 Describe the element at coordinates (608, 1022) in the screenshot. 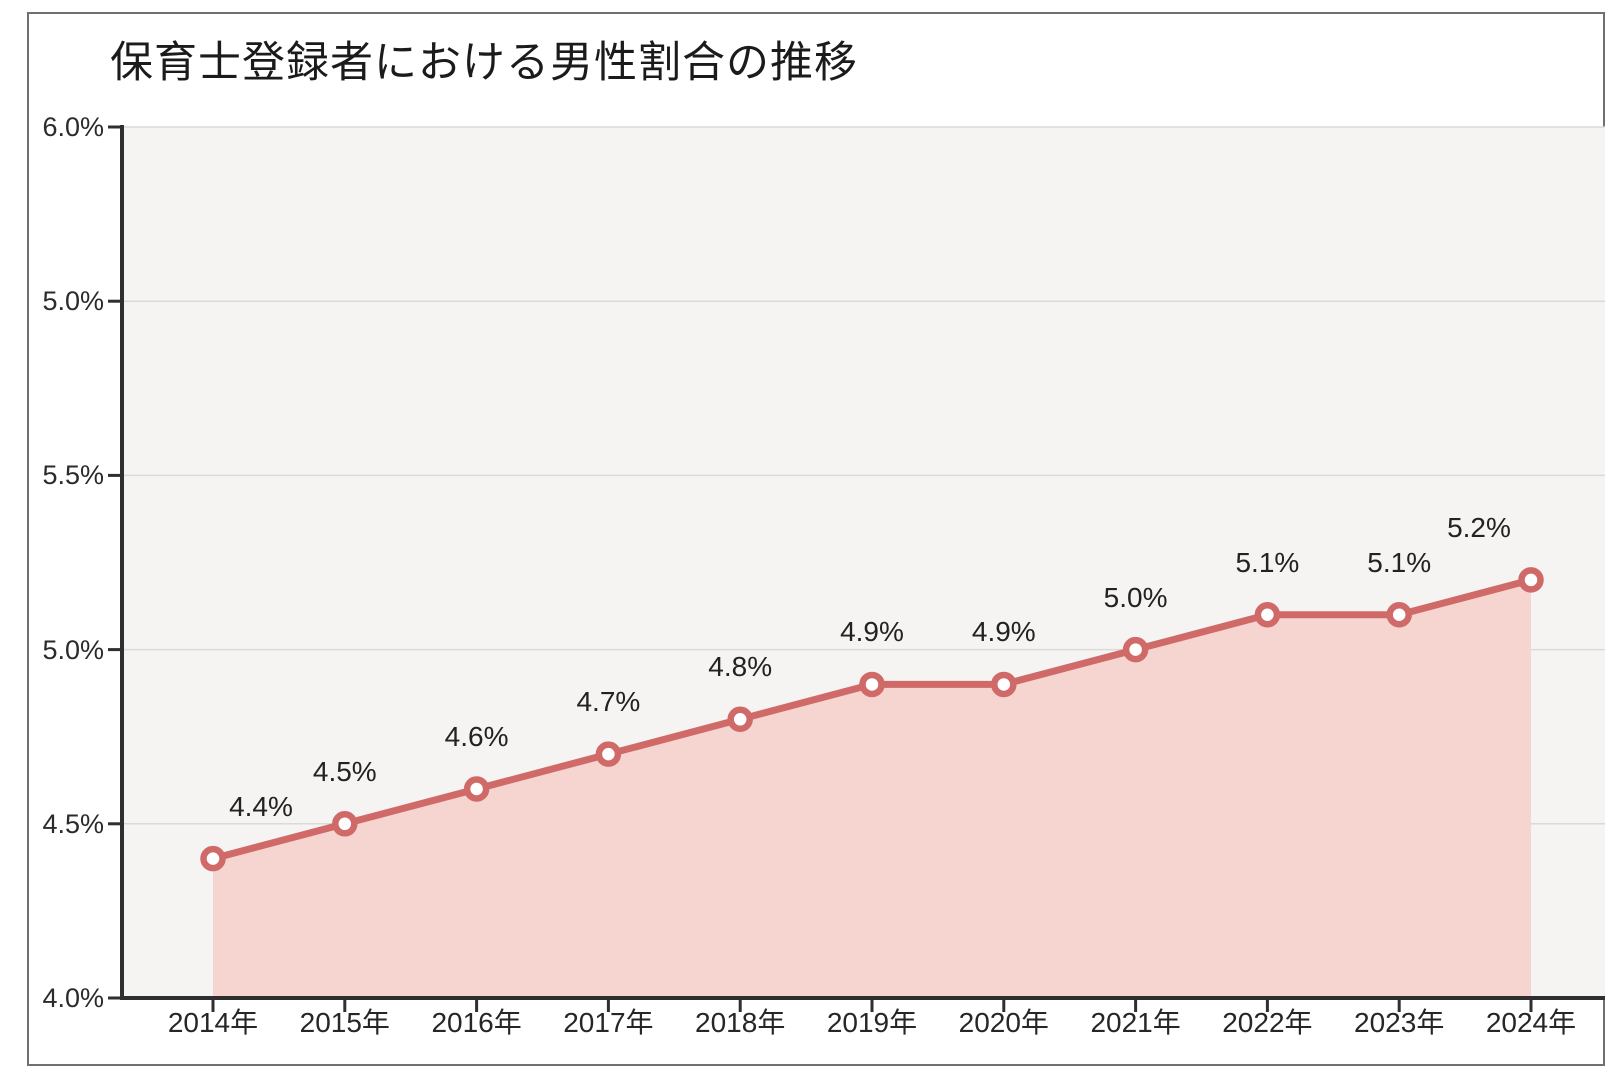

I see `x-axis-tick-label: 2017年` at that location.